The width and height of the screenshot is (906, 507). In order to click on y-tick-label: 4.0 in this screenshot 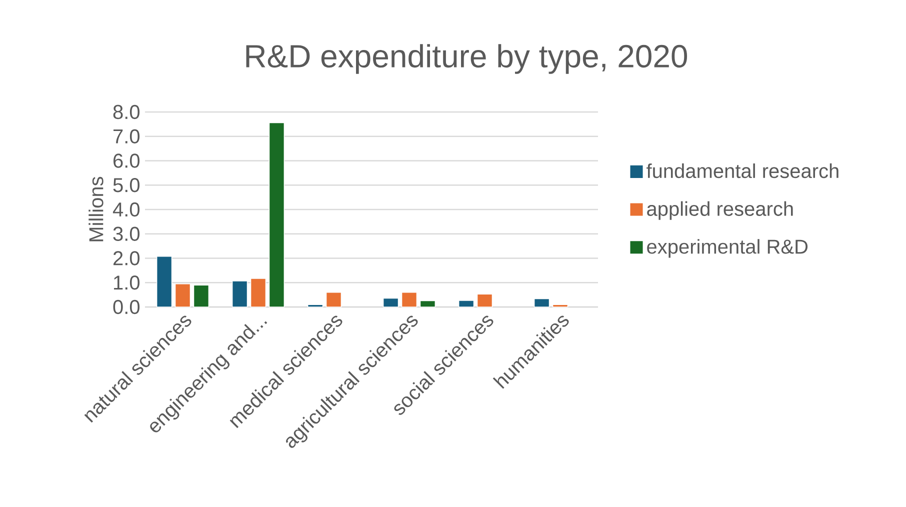, I will do `click(126, 209)`.